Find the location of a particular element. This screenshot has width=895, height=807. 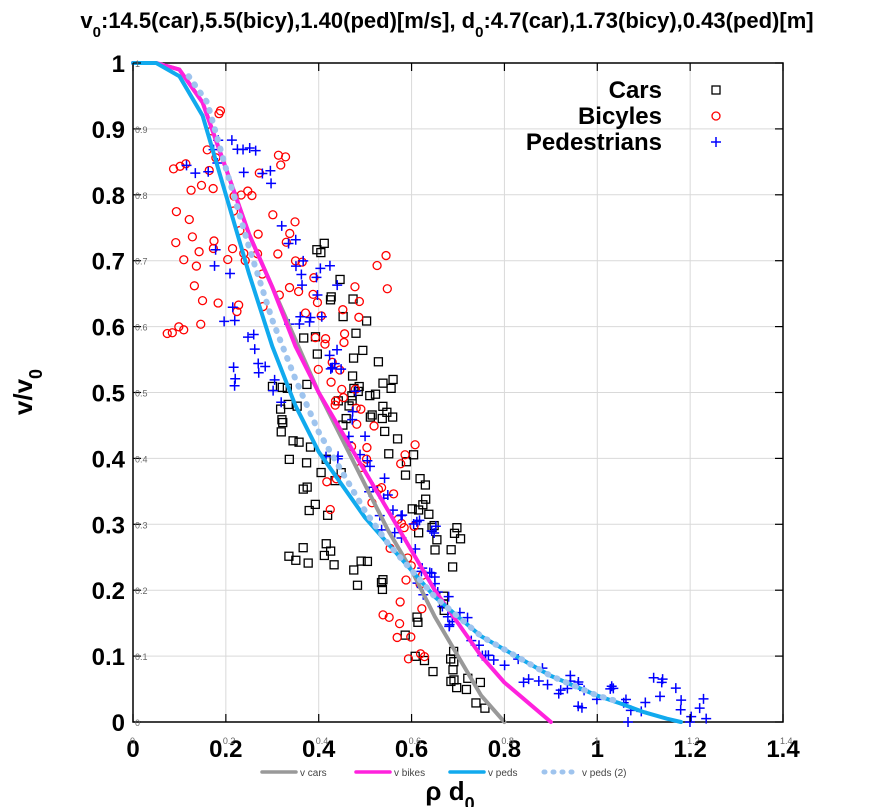

legend-marker-bicyles is located at coordinates (716, 116).